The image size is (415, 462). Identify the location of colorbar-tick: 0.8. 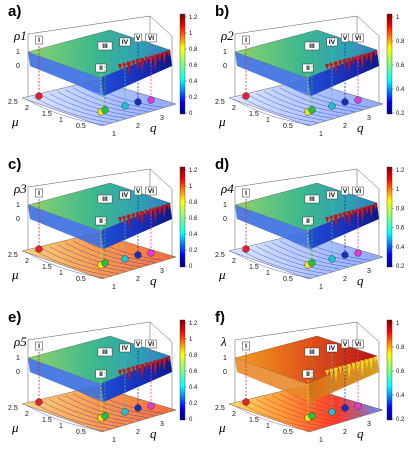
(193, 50).